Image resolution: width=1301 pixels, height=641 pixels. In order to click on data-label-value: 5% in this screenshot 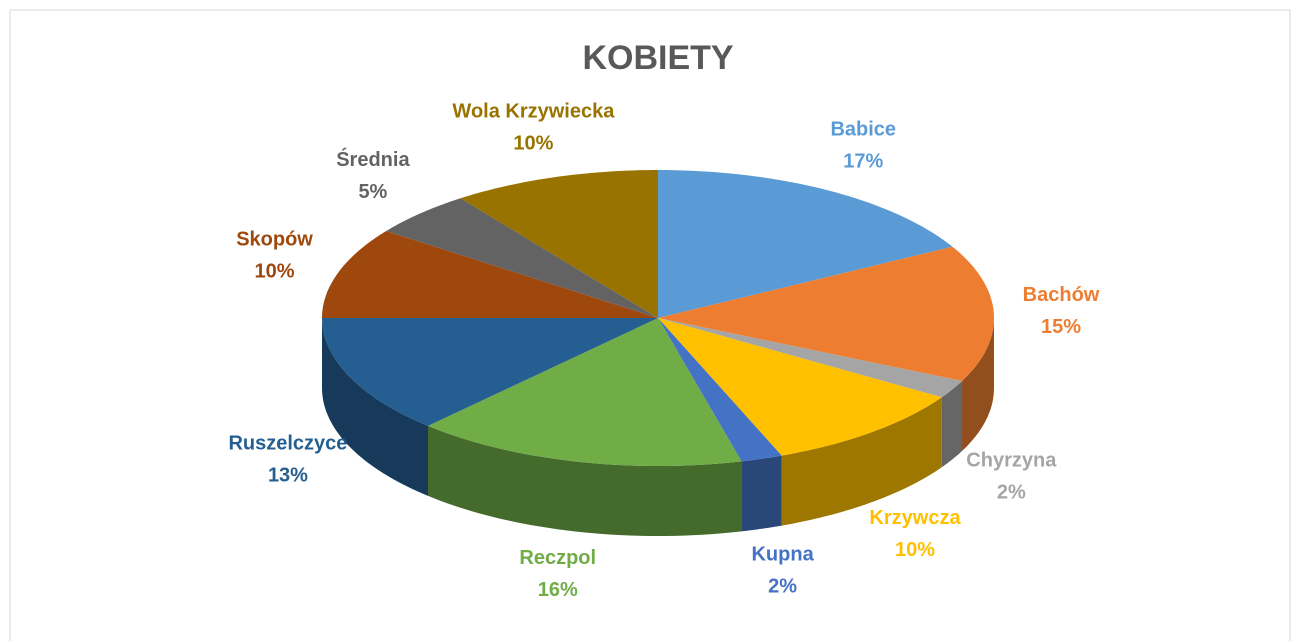, I will do `click(372, 192)`.